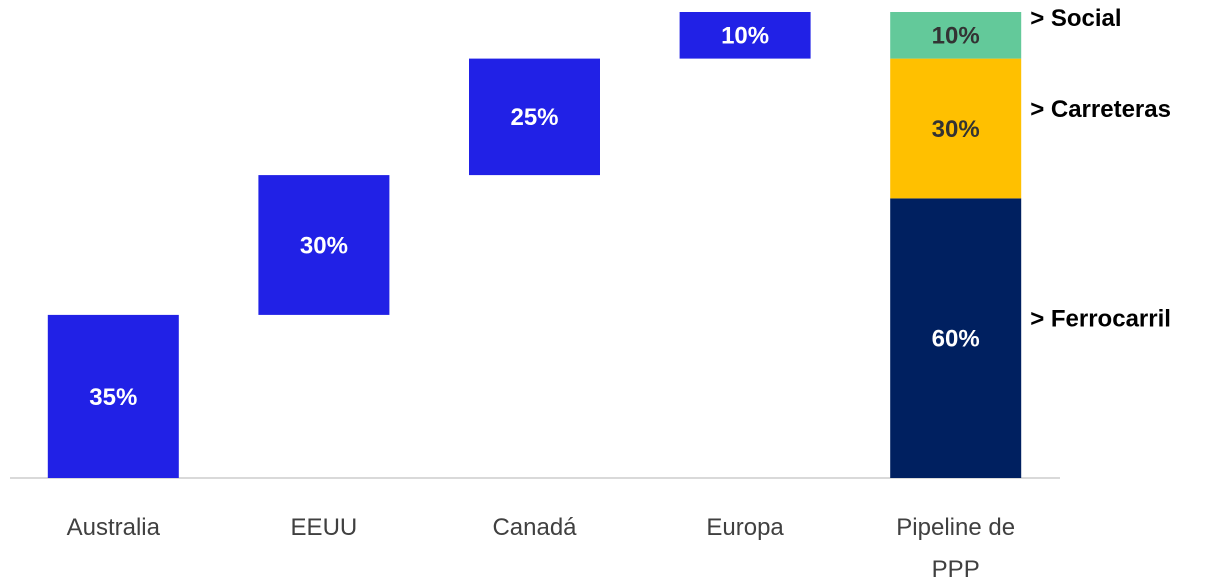  Describe the element at coordinates (113, 527) in the screenshot. I see `x-tick-label: Australia` at that location.